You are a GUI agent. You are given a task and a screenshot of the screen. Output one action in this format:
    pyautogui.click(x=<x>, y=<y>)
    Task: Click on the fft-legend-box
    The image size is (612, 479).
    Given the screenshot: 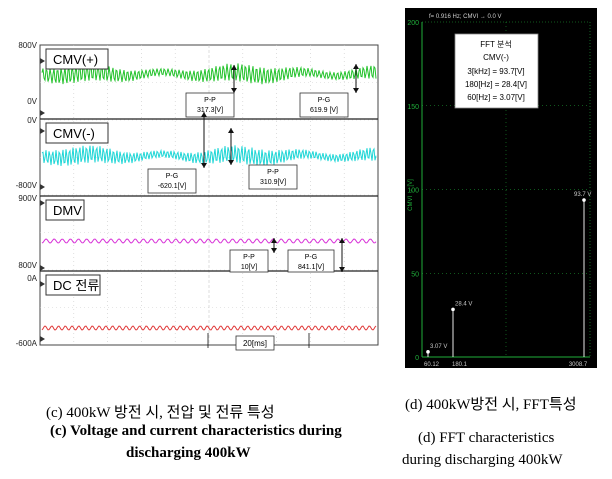 What is the action you would take?
    pyautogui.click(x=496, y=71)
    